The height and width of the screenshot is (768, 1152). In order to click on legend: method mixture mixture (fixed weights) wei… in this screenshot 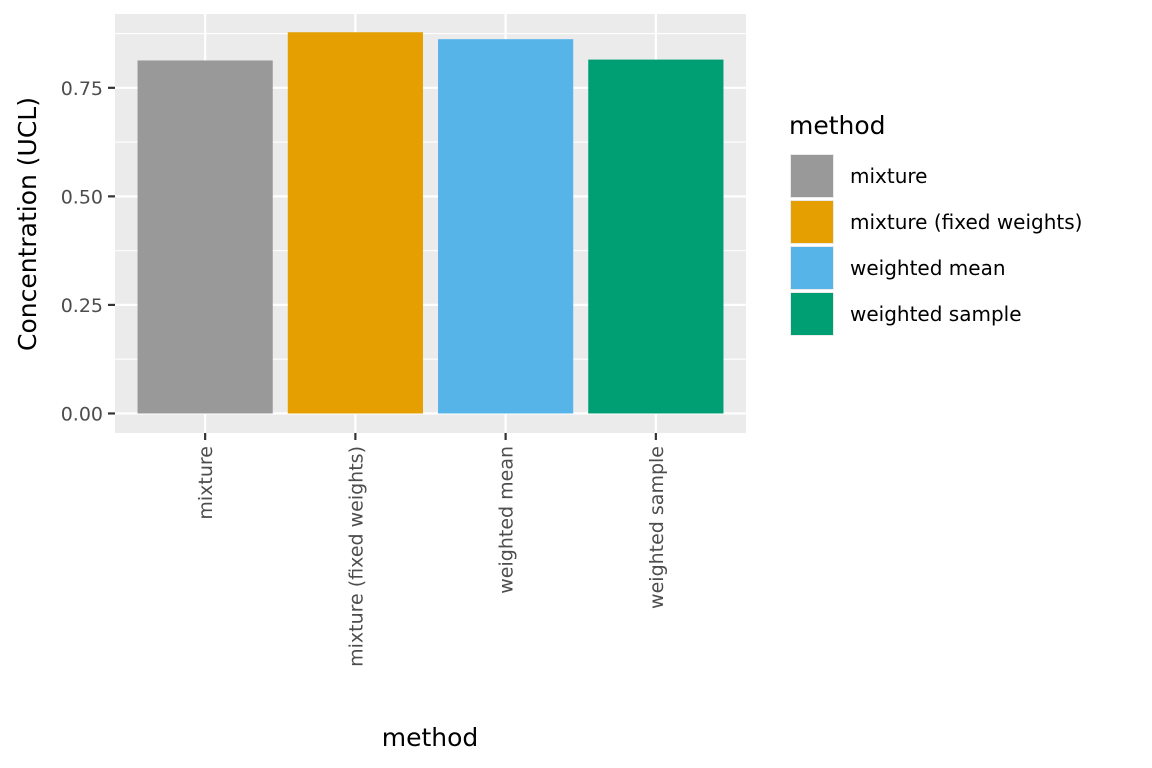, I will do `click(935, 223)`.